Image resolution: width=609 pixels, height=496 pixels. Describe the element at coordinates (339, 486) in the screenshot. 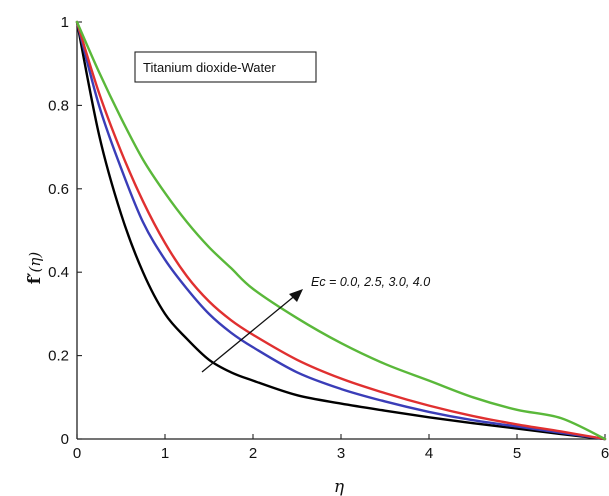

I see `x-axis-label: η` at that location.